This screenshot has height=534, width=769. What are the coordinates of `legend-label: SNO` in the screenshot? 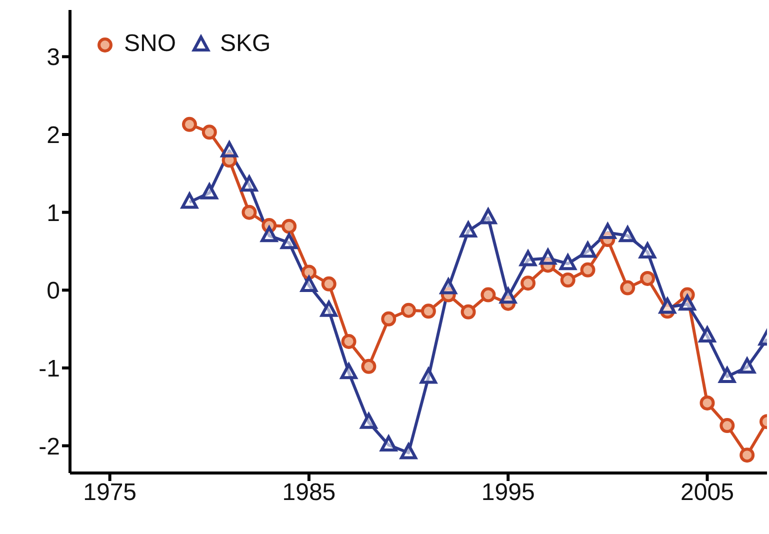 It's located at (150, 44).